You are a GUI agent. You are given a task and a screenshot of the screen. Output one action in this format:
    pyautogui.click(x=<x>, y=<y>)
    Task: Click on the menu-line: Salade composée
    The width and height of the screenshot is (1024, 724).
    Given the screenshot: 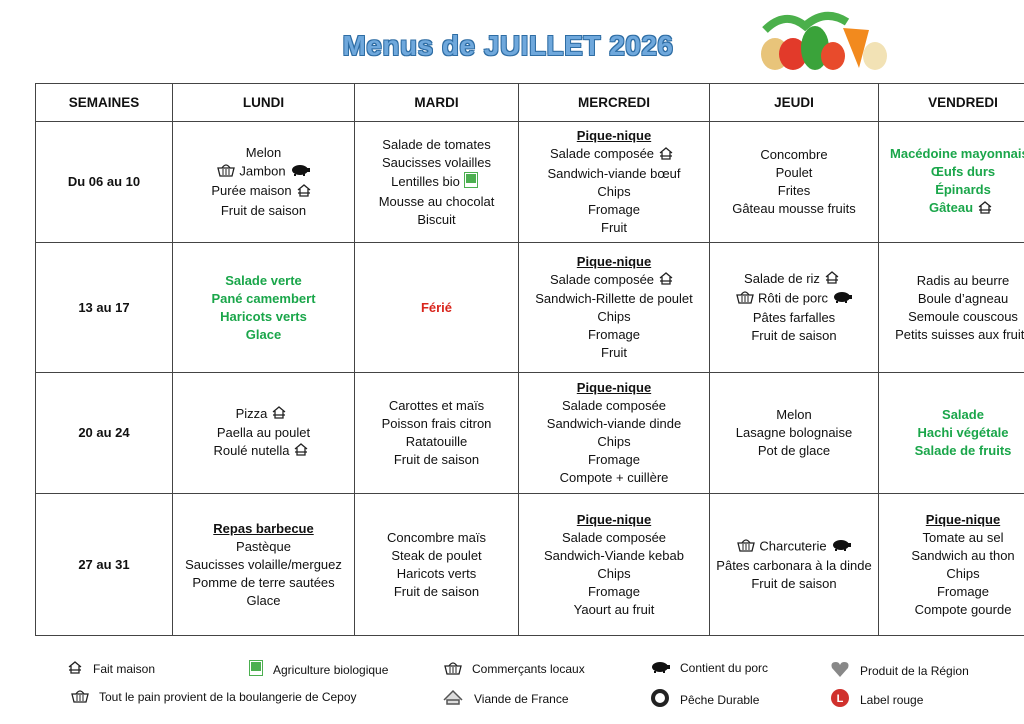 What is the action you would take?
    pyautogui.click(x=614, y=538)
    